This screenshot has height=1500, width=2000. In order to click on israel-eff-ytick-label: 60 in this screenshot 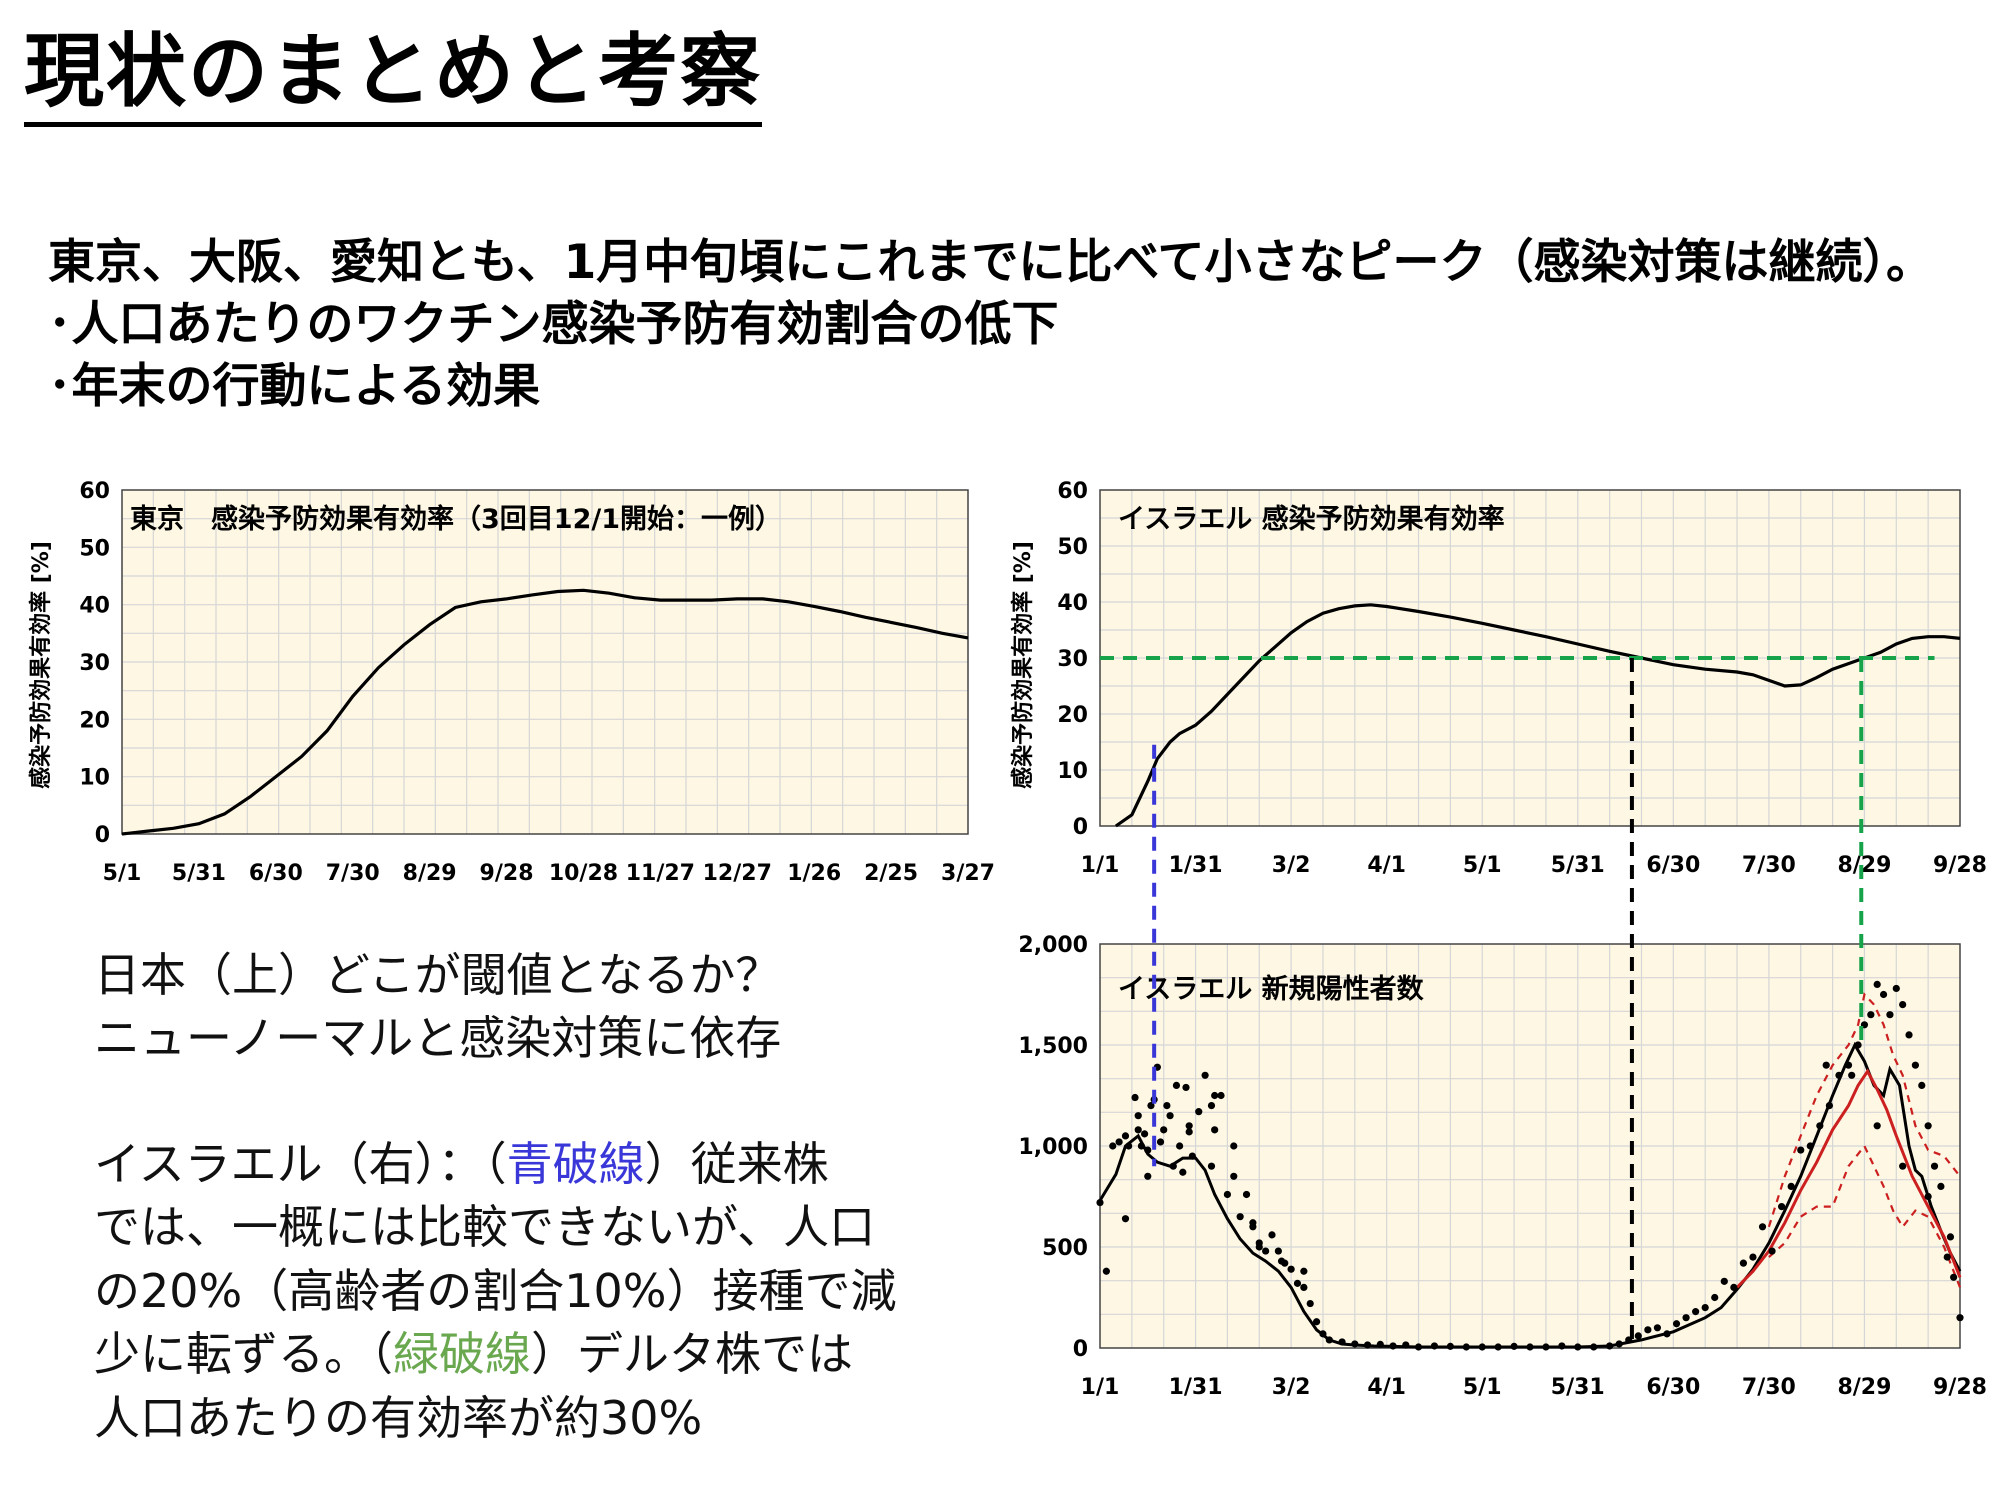, I will do `click(1072, 491)`.